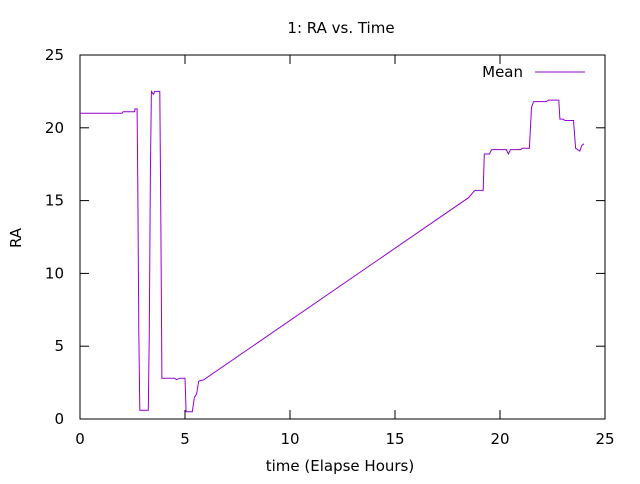 The image size is (640, 484). What do you see at coordinates (59, 419) in the screenshot?
I see `y-tick-label: 0` at bounding box center [59, 419].